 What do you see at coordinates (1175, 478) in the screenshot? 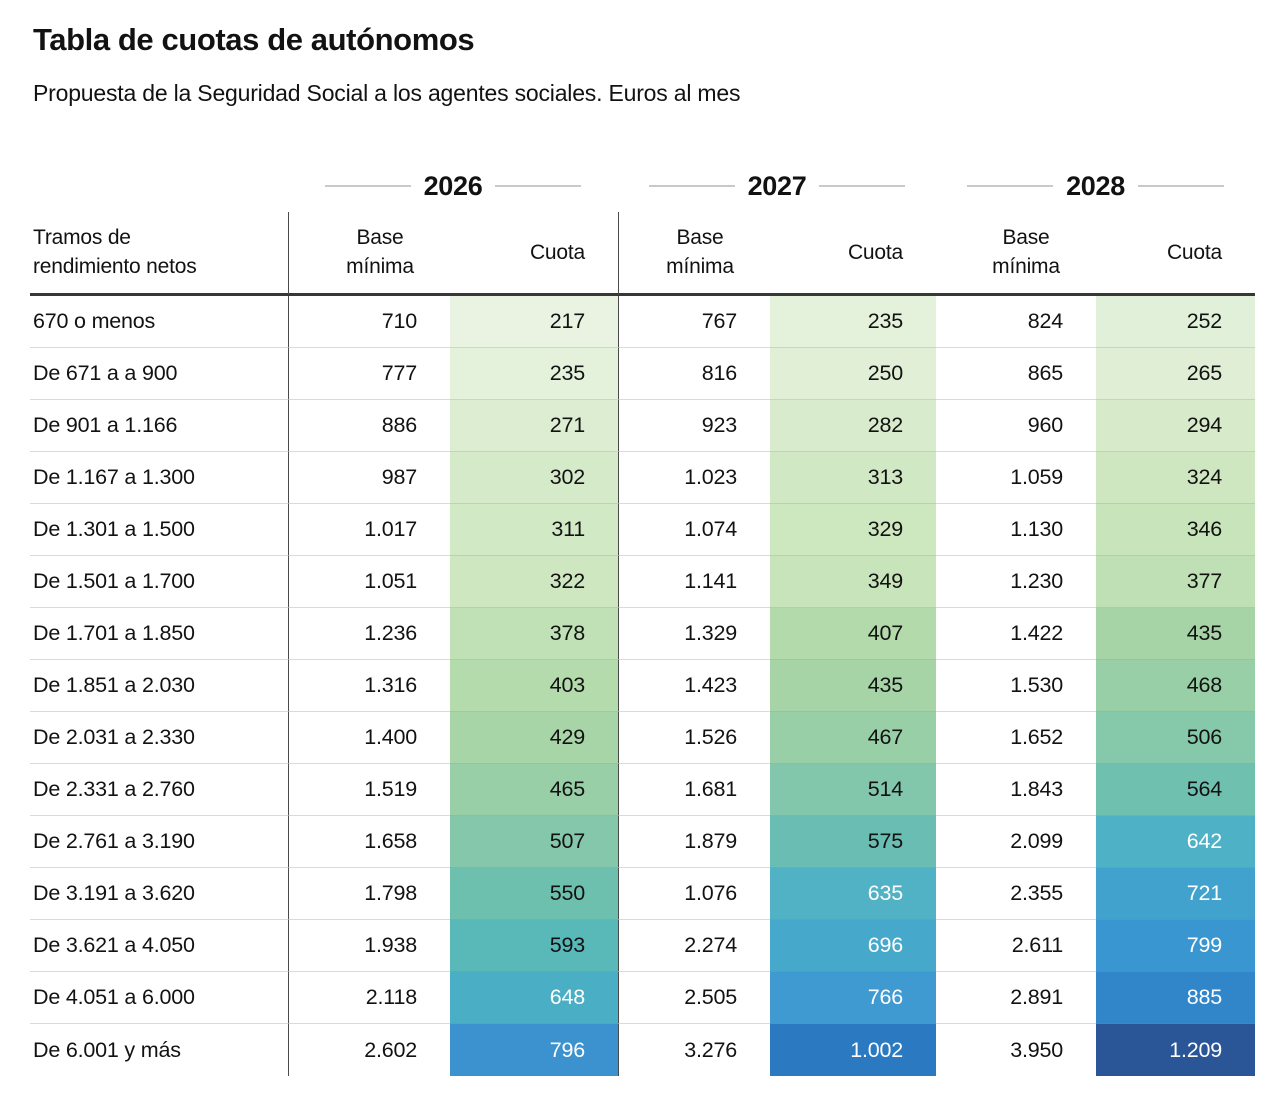
I see `cuota-value: 324` at bounding box center [1175, 478].